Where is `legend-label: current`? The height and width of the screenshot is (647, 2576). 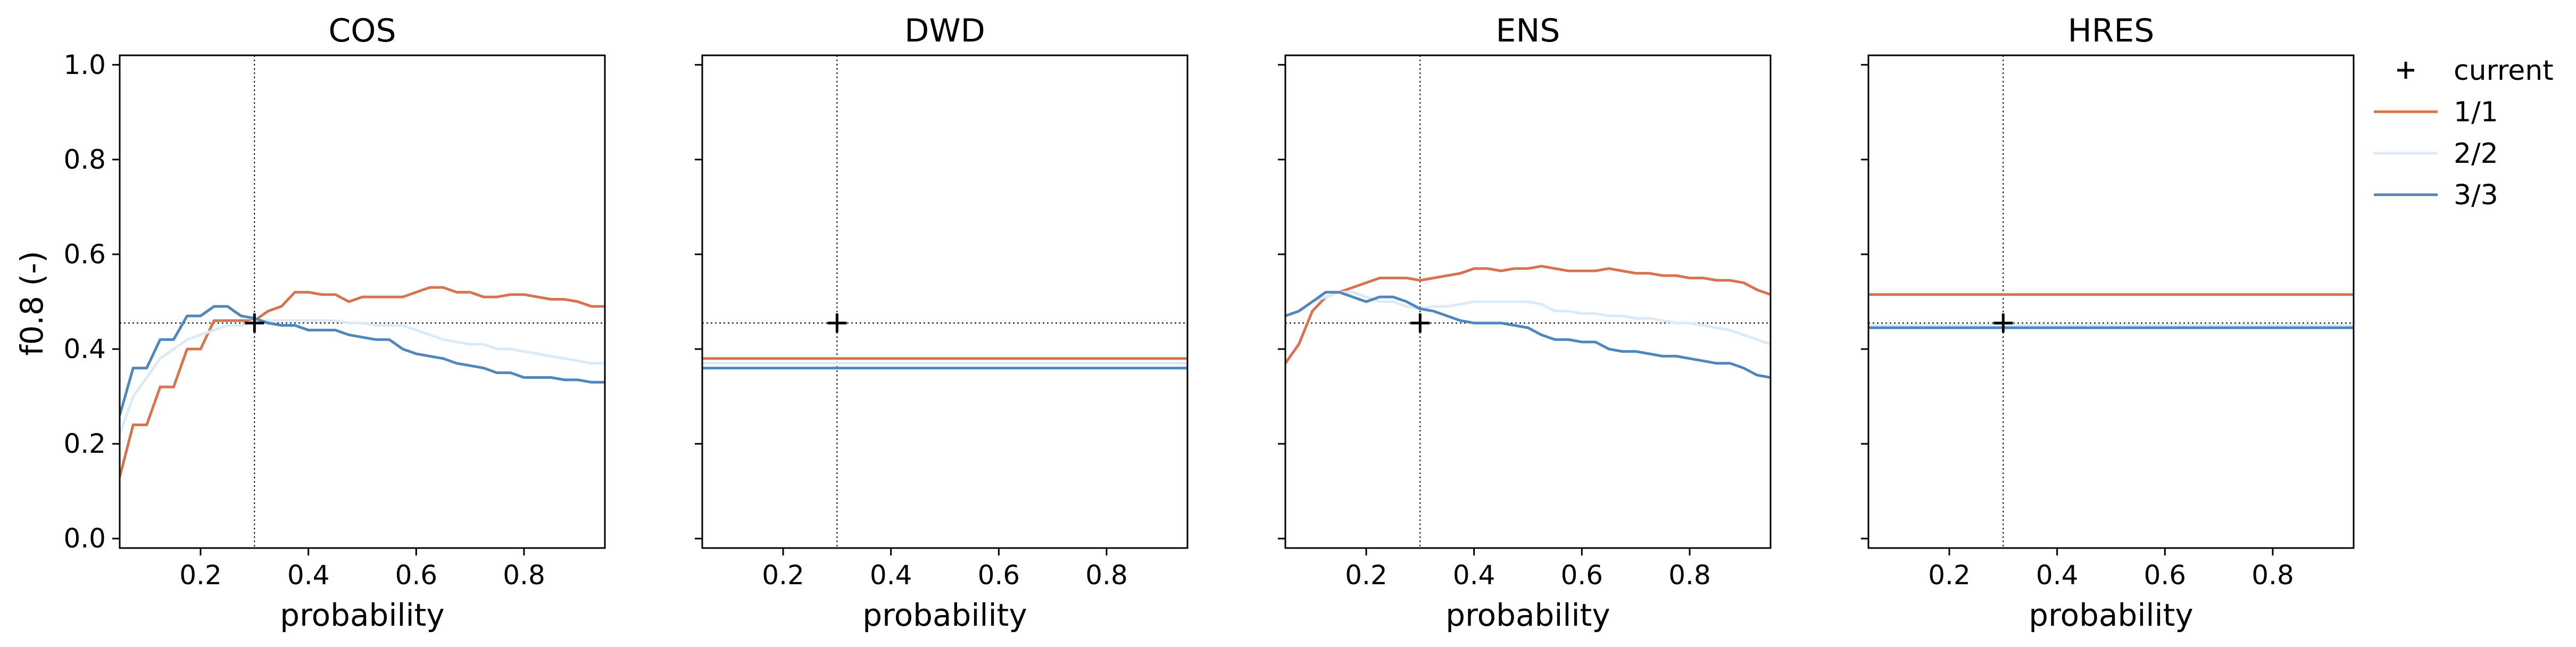 legend-label: current is located at coordinates (2504, 71).